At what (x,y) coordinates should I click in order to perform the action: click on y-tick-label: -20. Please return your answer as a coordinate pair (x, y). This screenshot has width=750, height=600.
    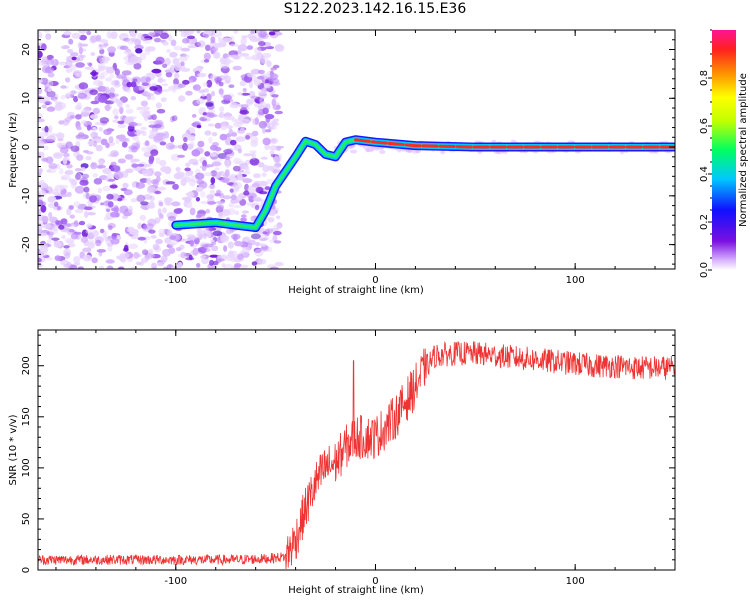
    Looking at the image, I should click on (26, 244).